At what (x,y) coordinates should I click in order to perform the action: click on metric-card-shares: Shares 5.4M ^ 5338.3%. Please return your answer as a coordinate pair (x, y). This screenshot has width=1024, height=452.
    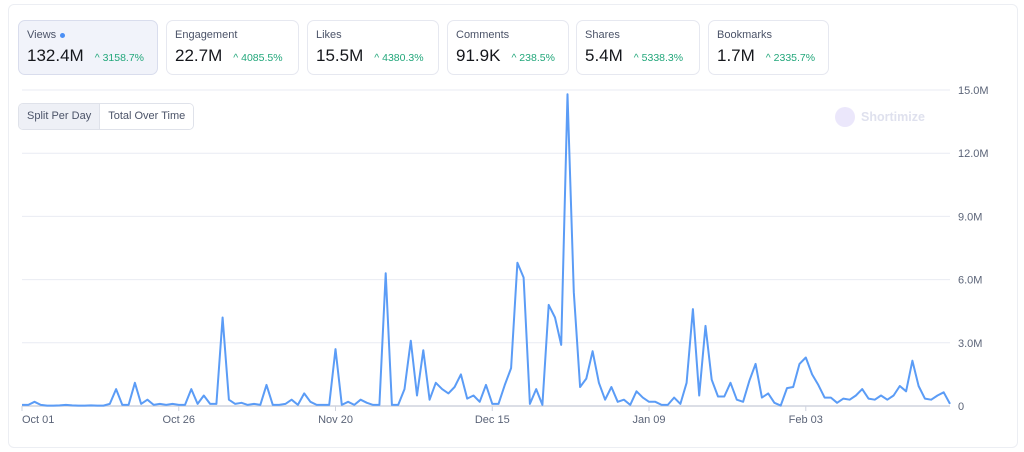
    Looking at the image, I should click on (638, 47).